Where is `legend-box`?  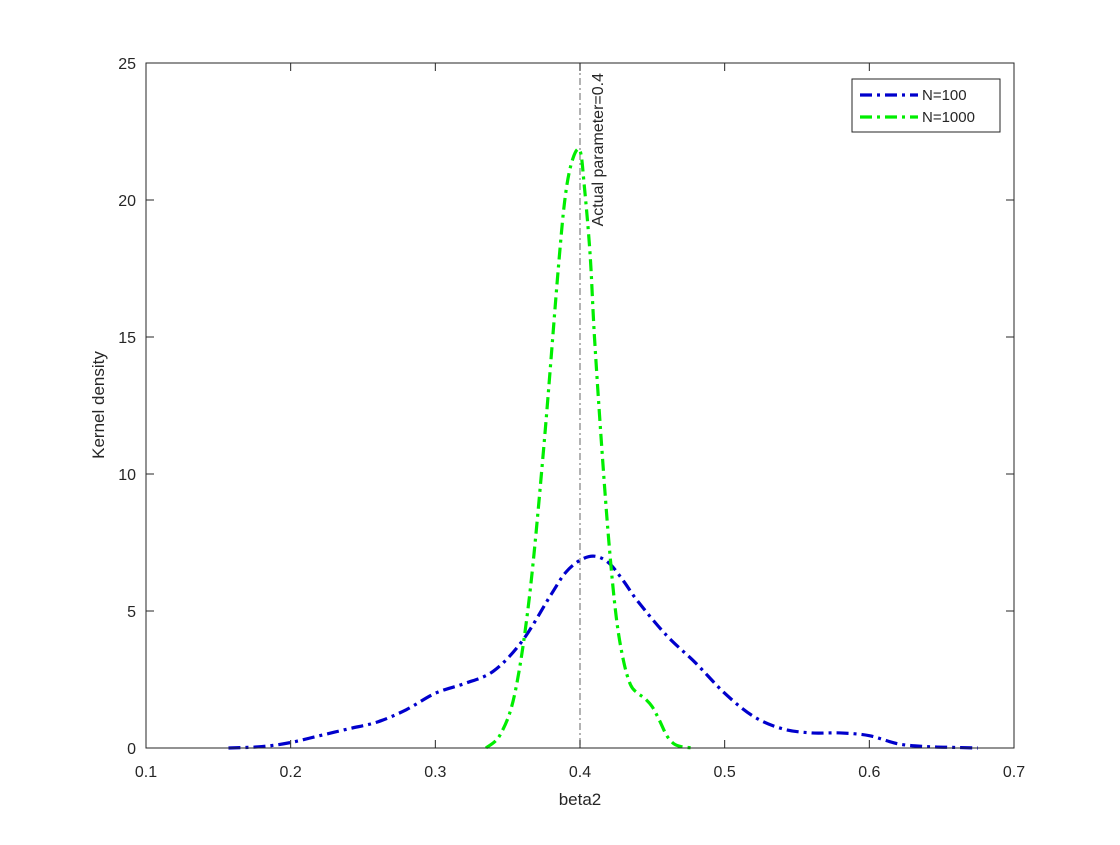 legend-box is located at coordinates (926, 105).